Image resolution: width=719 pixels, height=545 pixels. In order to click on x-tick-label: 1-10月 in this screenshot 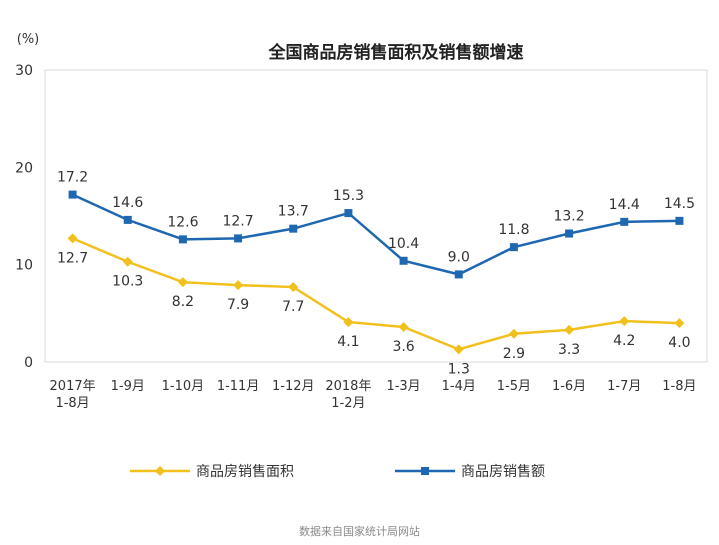, I will do `click(183, 386)`.